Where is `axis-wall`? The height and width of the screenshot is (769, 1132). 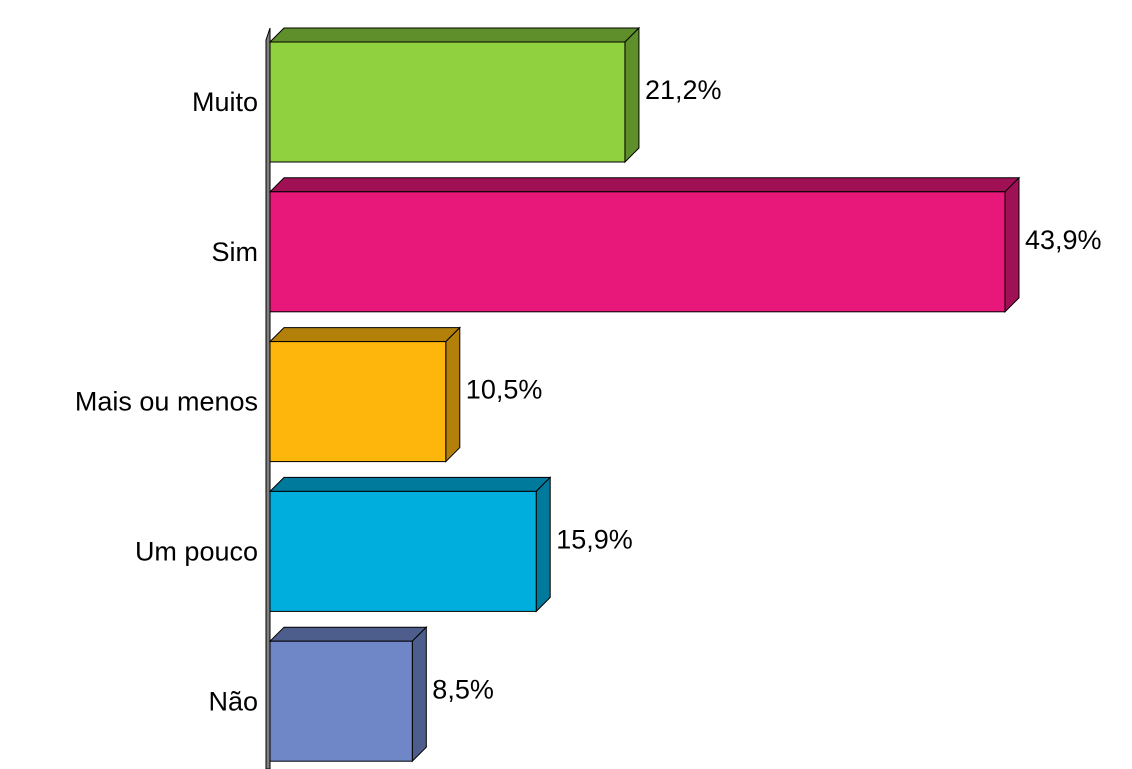
axis-wall is located at coordinates (268, 398).